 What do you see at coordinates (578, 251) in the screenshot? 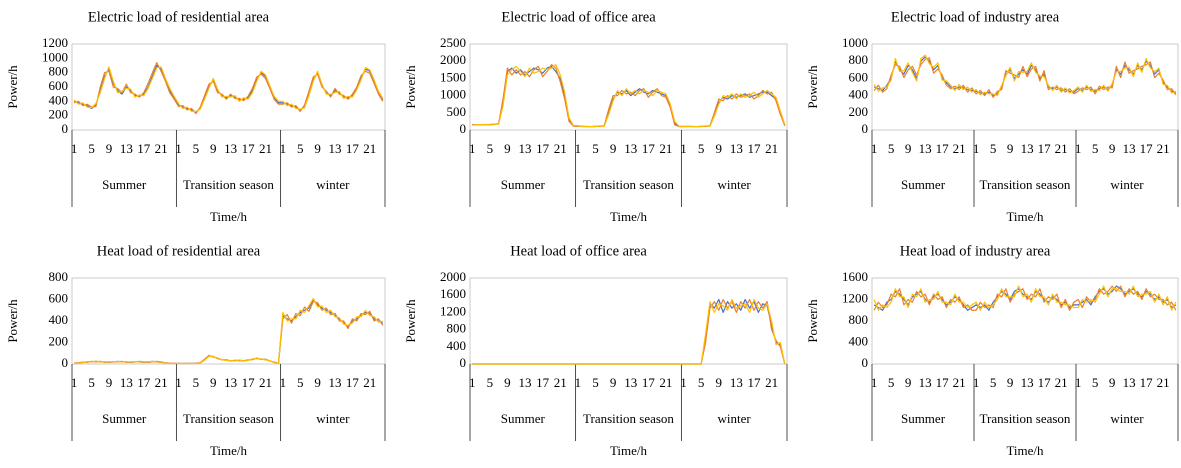
I see `chart-title: Heat load of office area` at bounding box center [578, 251].